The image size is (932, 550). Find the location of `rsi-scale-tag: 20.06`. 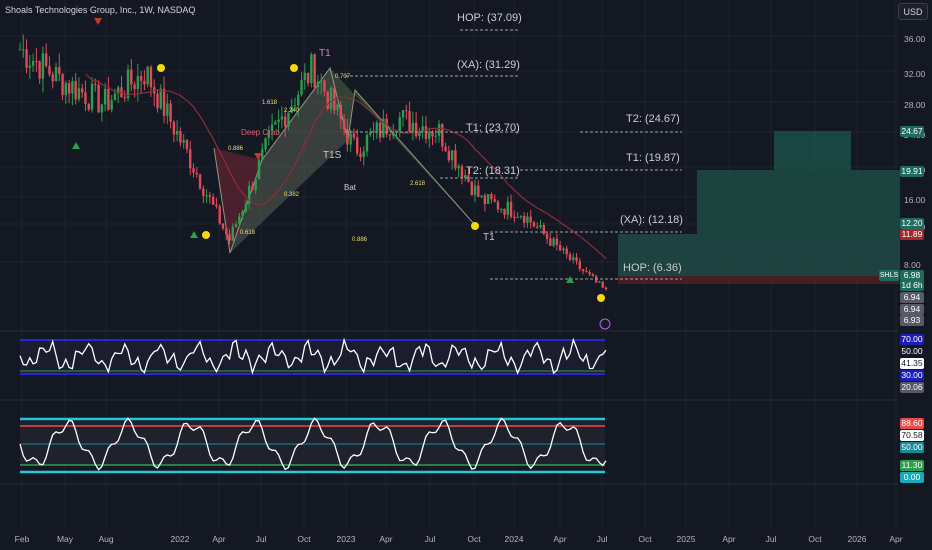

rsi-scale-tag: 20.06 is located at coordinates (912, 387).